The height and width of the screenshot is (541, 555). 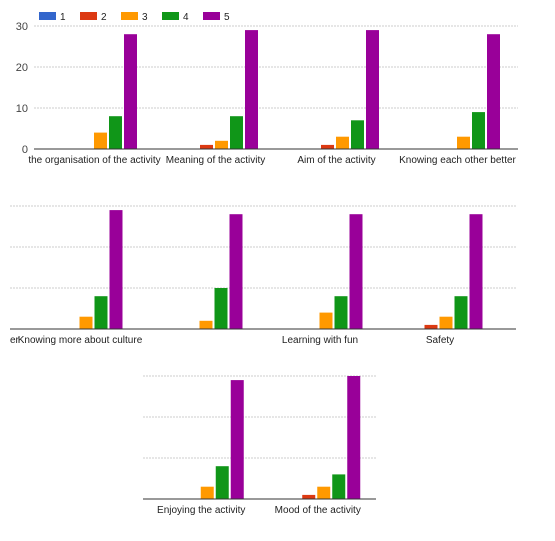 I want to click on legend-label: 1, so click(x=63, y=17).